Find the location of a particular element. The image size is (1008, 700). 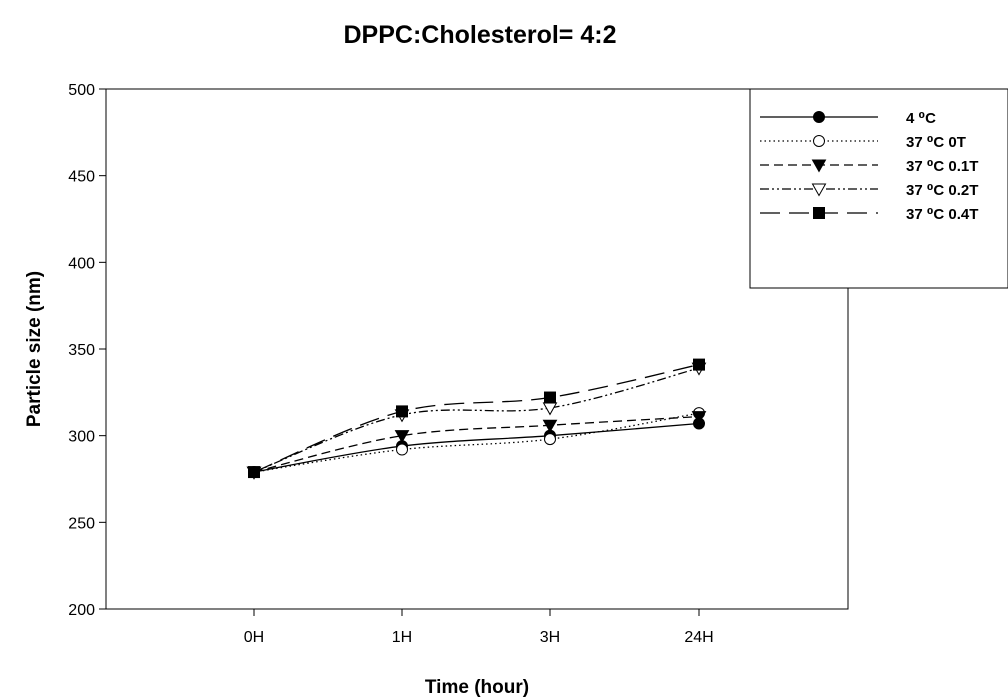

chart-title: DPPC:Cholesterol= 4:2 is located at coordinates (480, 35).